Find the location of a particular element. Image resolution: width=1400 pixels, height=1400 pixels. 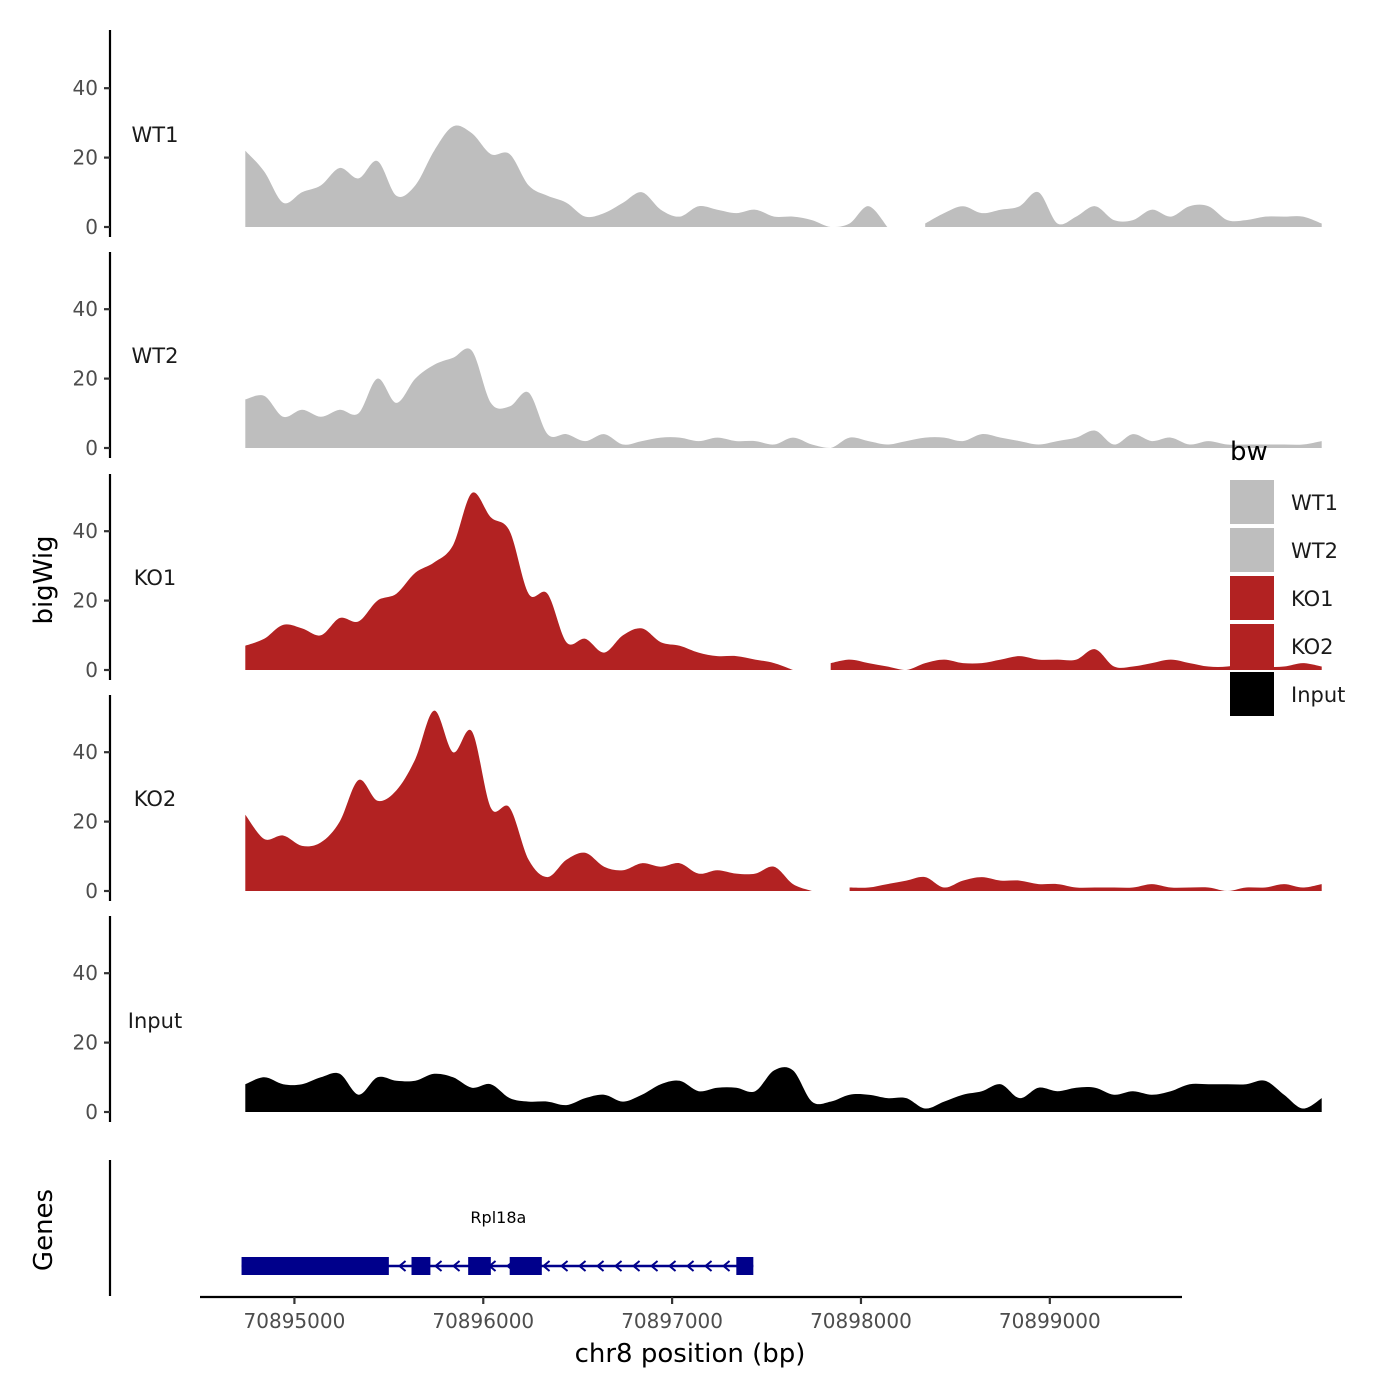

x-axis-title: chr8 position (bp) is located at coordinates (690, 1354).